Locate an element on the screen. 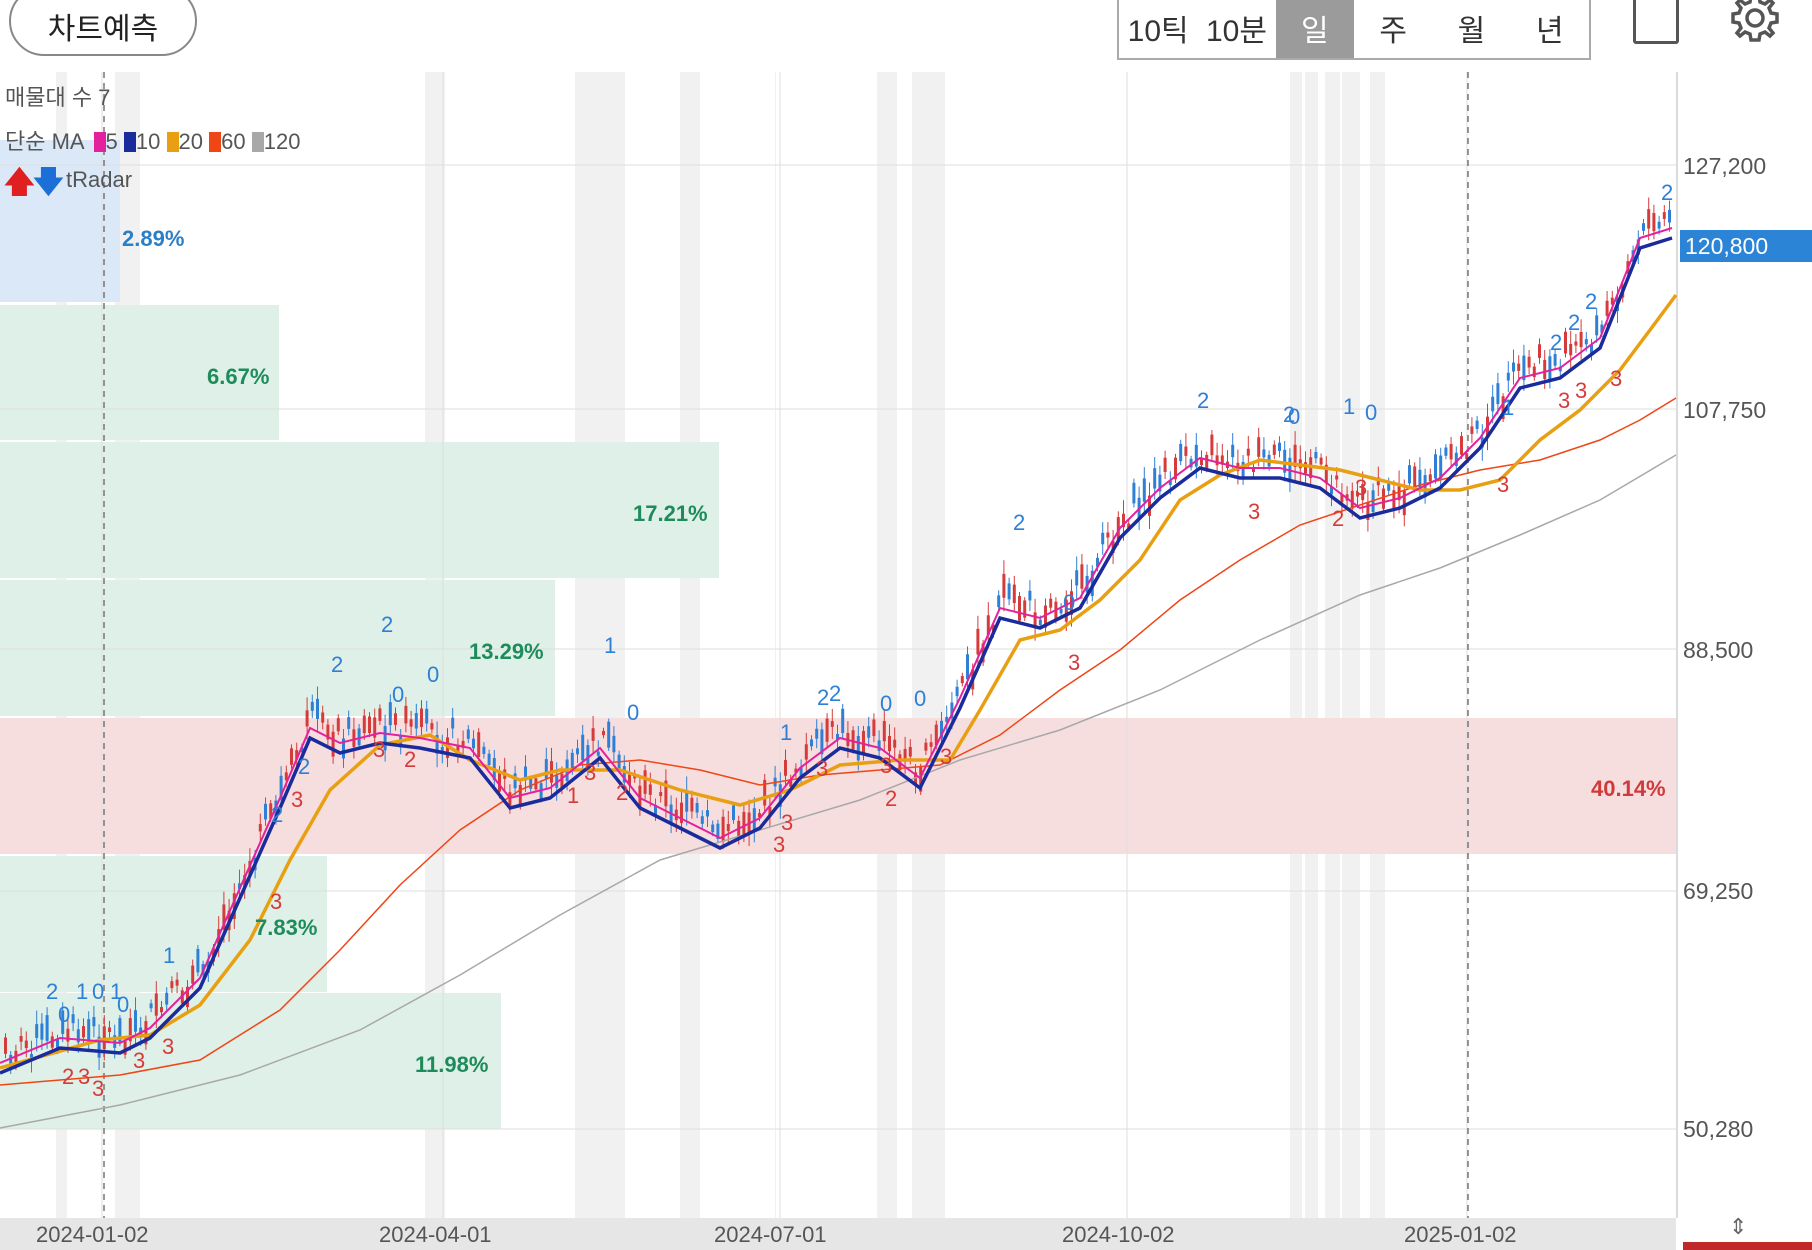  top-toolbar: 차트예측 10틱 10분 일 주 월 년 is located at coordinates (906, 36).